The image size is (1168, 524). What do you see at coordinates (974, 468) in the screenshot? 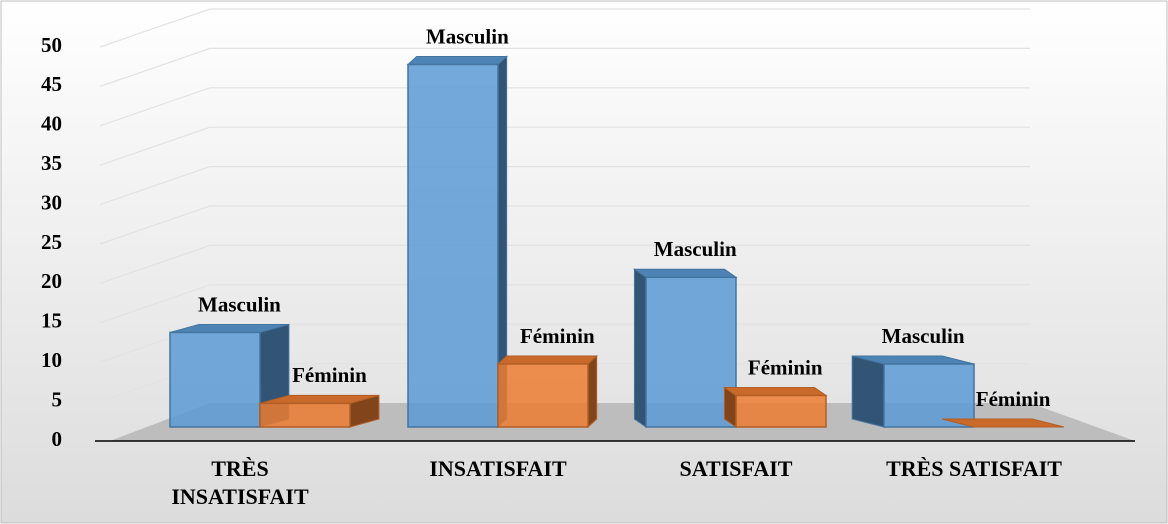
I see `x-tick-label: TRÈS SATISFAIT` at bounding box center [974, 468].